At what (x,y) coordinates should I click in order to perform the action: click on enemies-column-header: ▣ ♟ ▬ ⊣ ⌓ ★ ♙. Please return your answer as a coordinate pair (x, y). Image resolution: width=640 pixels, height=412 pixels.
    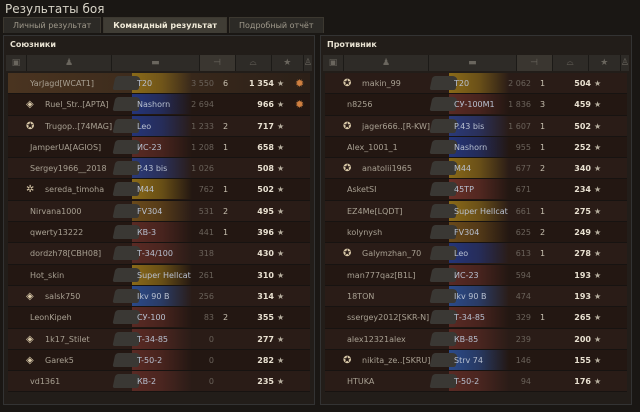
    Looking at the image, I should click on (476, 63).